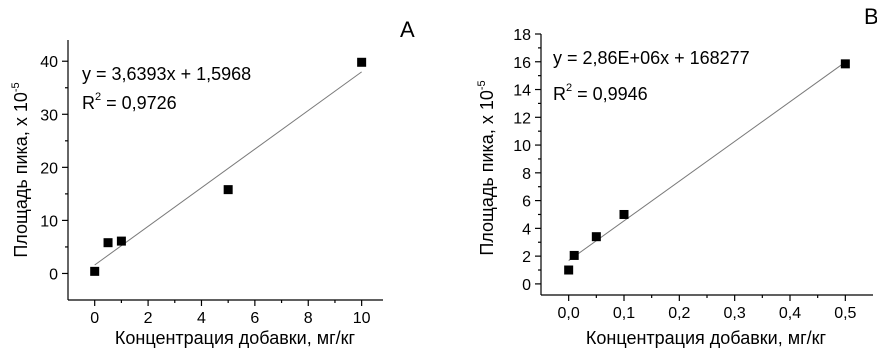 The width and height of the screenshot is (877, 351). What do you see at coordinates (308, 318) in the screenshot?
I see `panel-a-x-tick-label: 8` at bounding box center [308, 318].